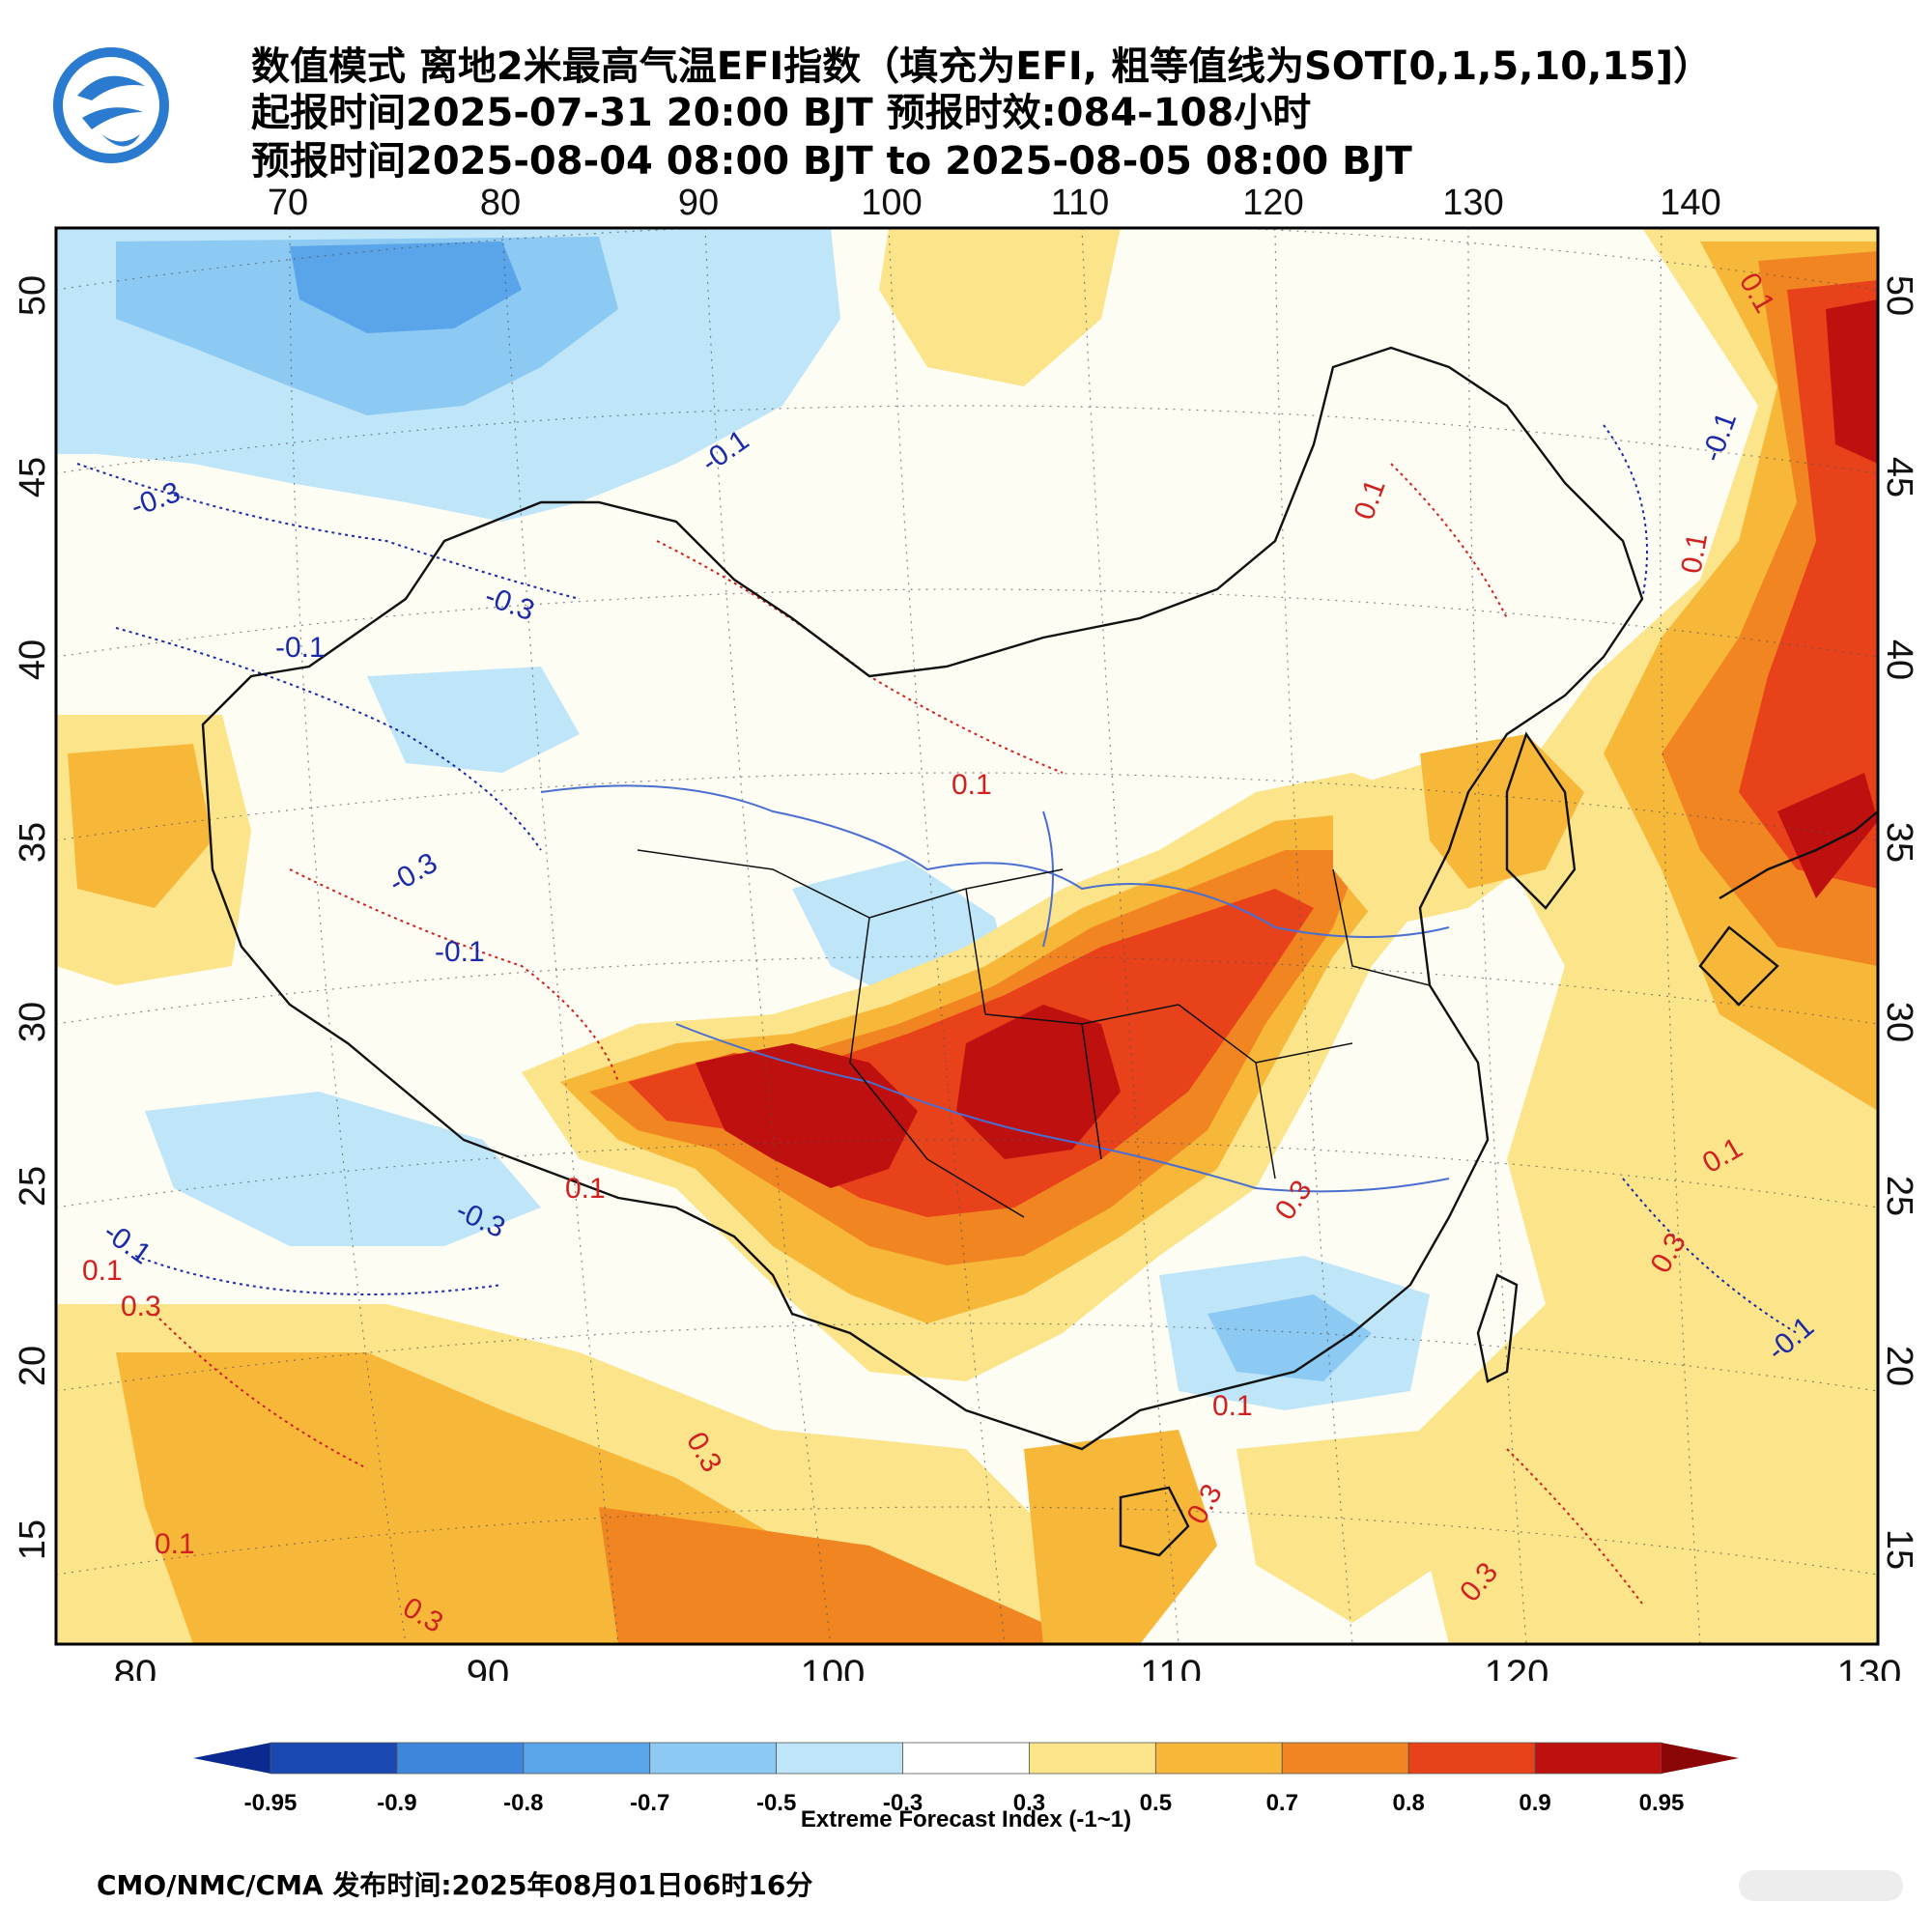  Describe the element at coordinates (396, 1803) in the screenshot. I see `colorbar-tick-label: -0.9` at that location.